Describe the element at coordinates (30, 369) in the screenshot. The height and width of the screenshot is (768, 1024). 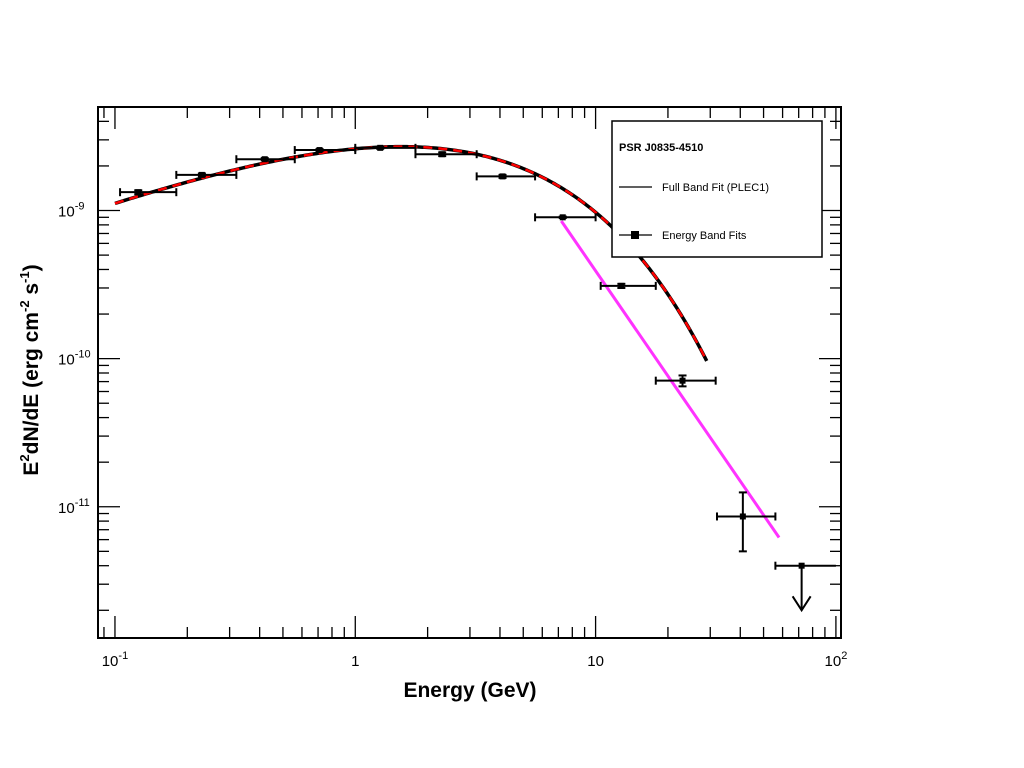
I see `y-axis-title: E2dN/dE (erg cm-2 s-1)` at that location.